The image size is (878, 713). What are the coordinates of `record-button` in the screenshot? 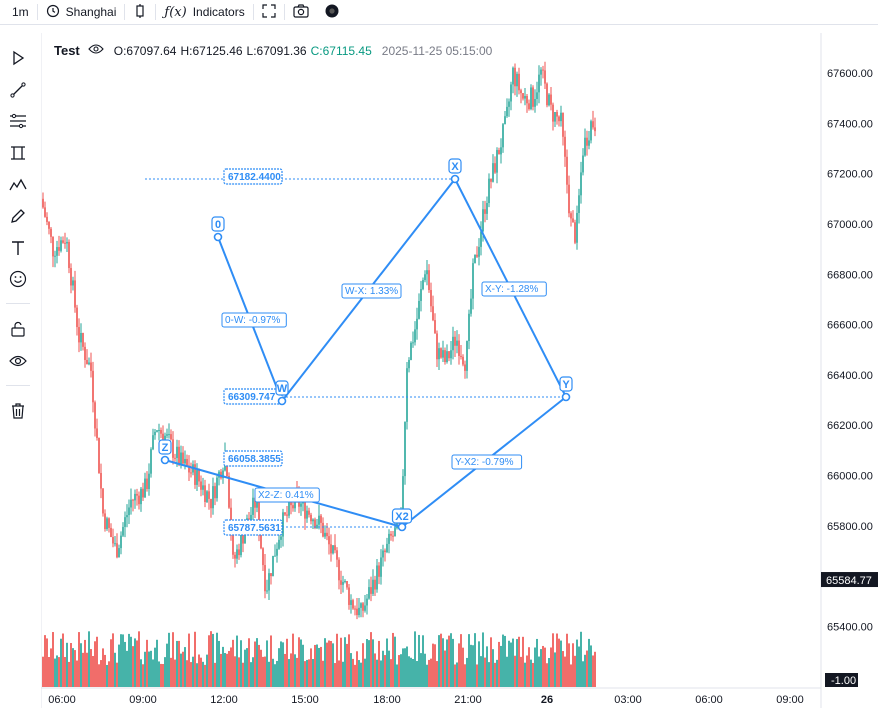 It's located at (332, 12).